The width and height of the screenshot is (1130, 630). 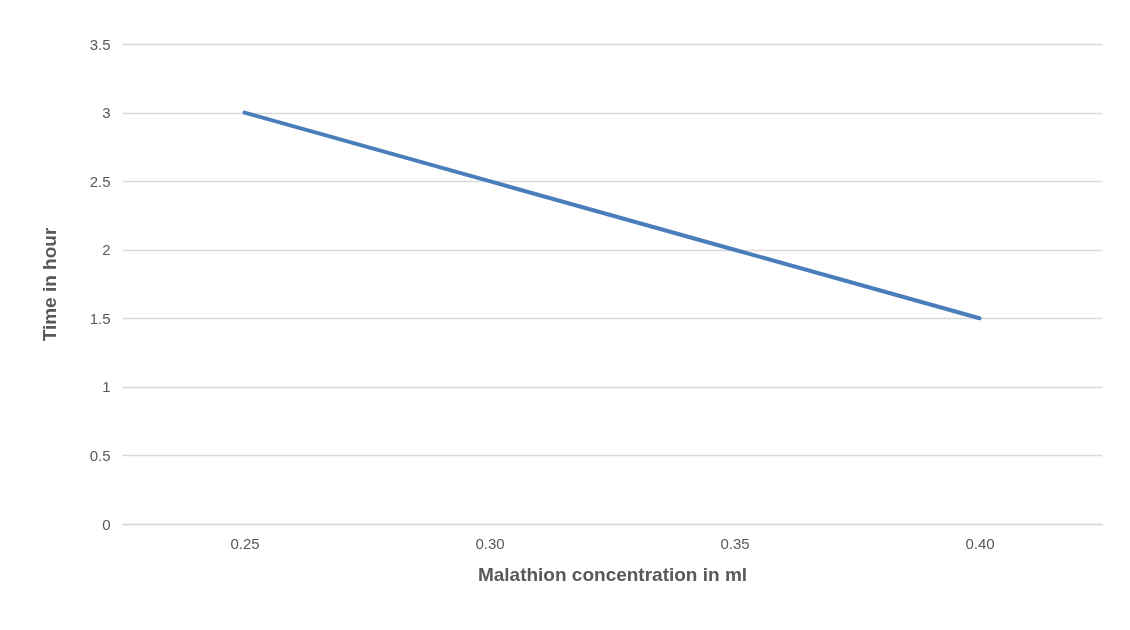 What do you see at coordinates (106, 387) in the screenshot?
I see `y-tick-label: 1` at bounding box center [106, 387].